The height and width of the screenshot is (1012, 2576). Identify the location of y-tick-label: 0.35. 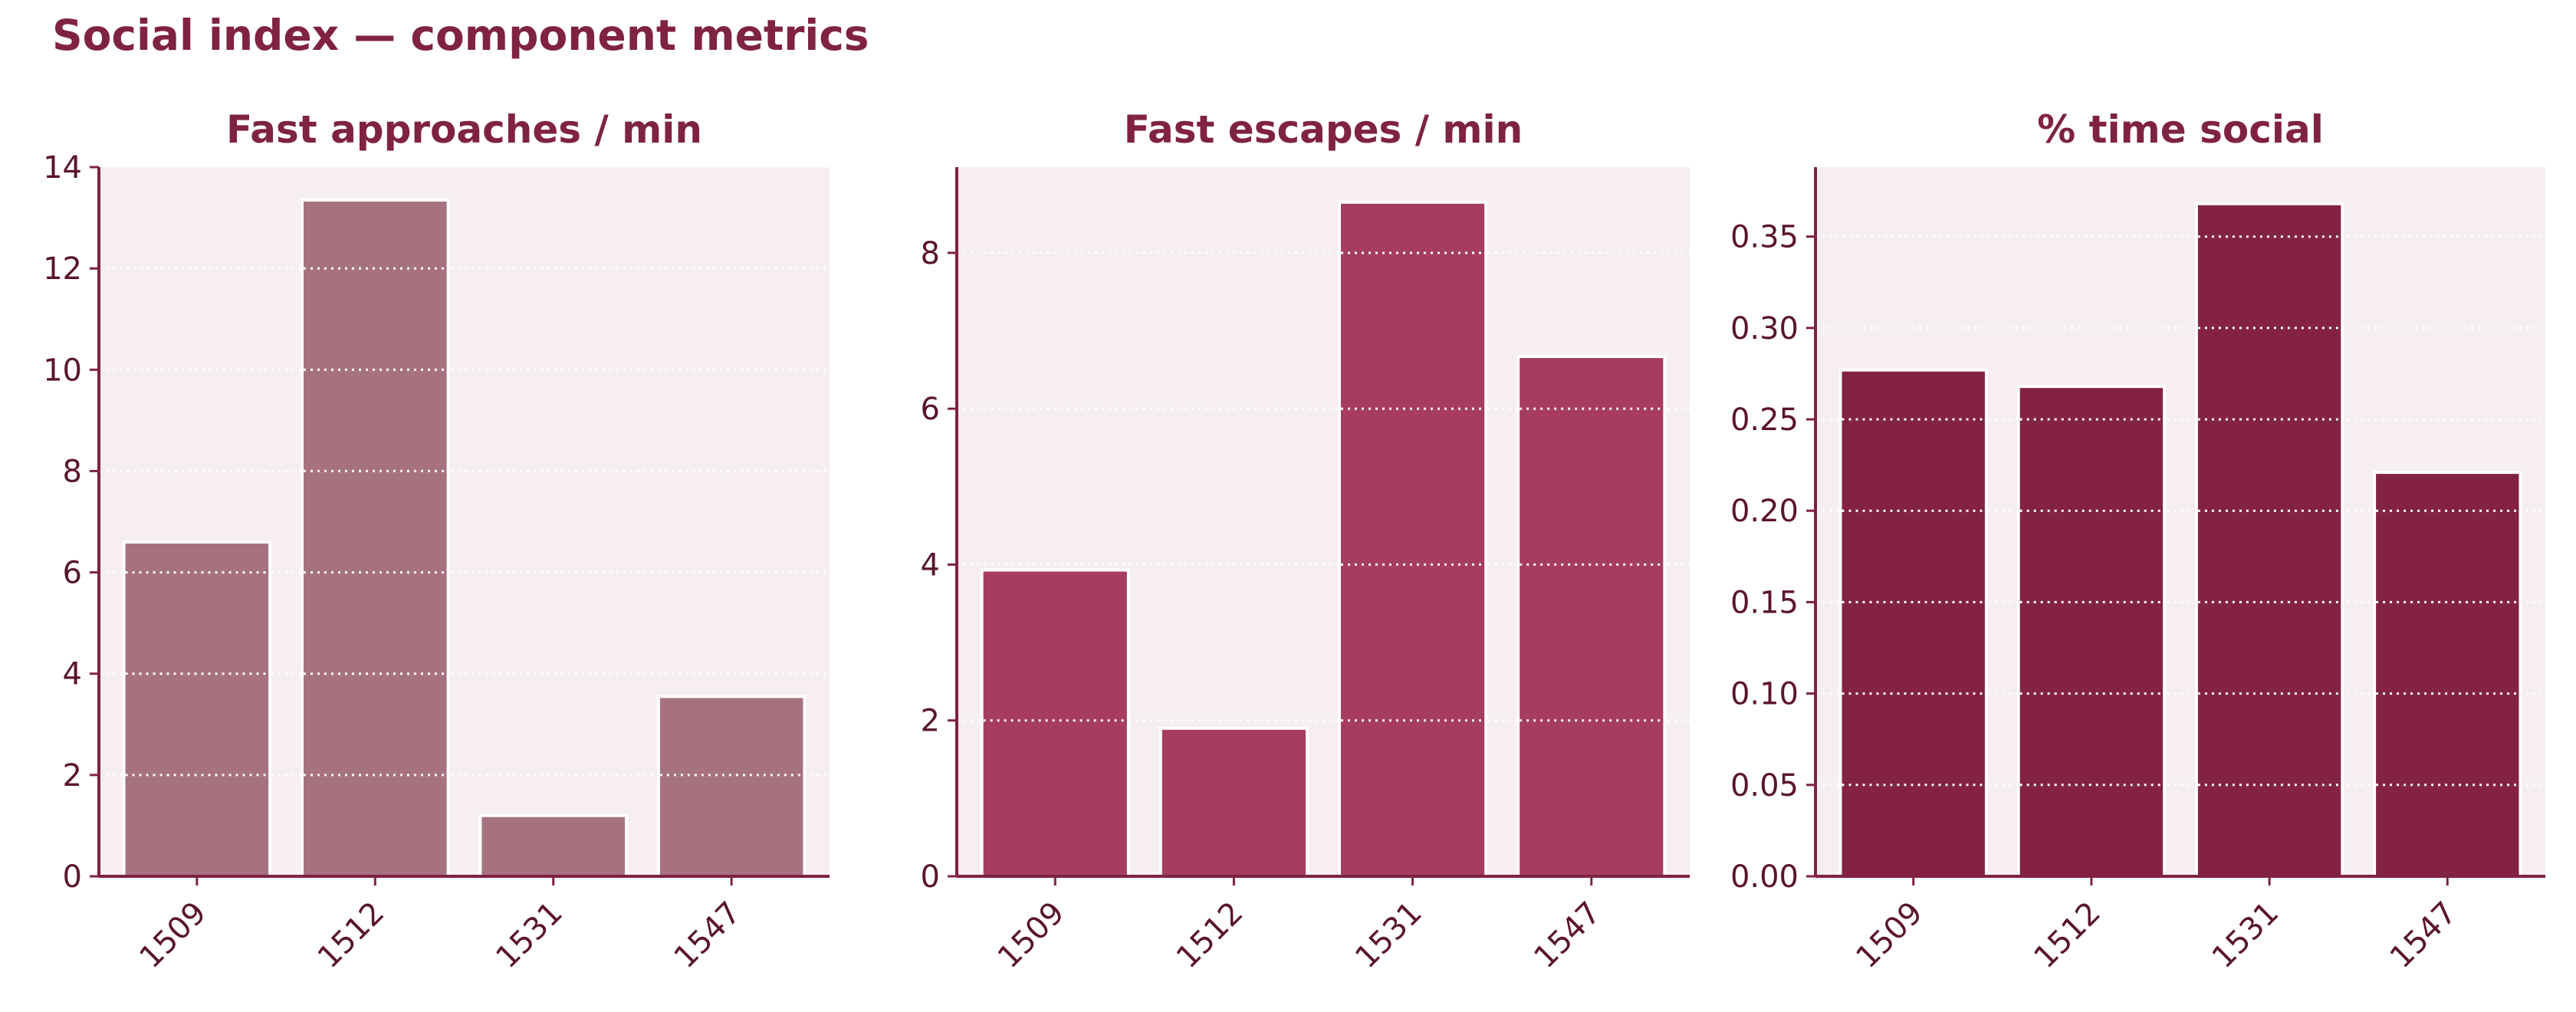
(1765, 238).